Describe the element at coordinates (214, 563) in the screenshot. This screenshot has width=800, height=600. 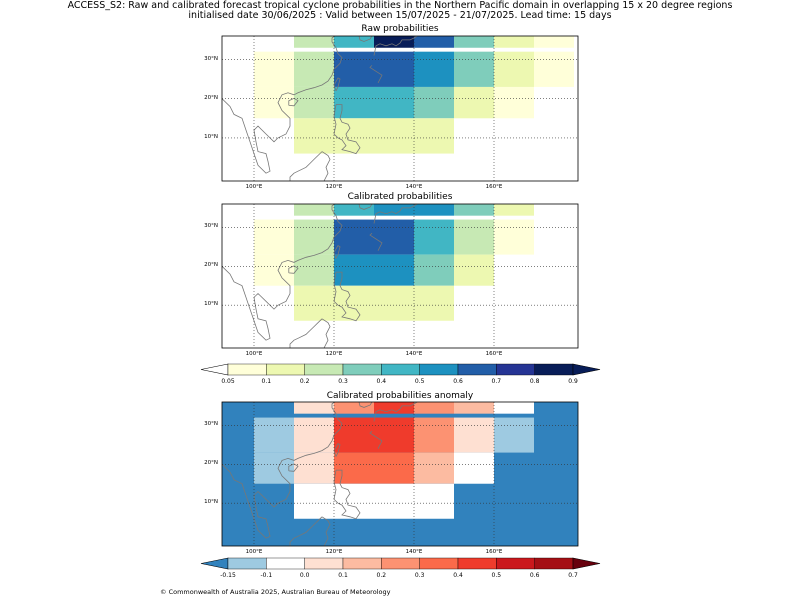
I see `colorbar-under-arrow` at that location.